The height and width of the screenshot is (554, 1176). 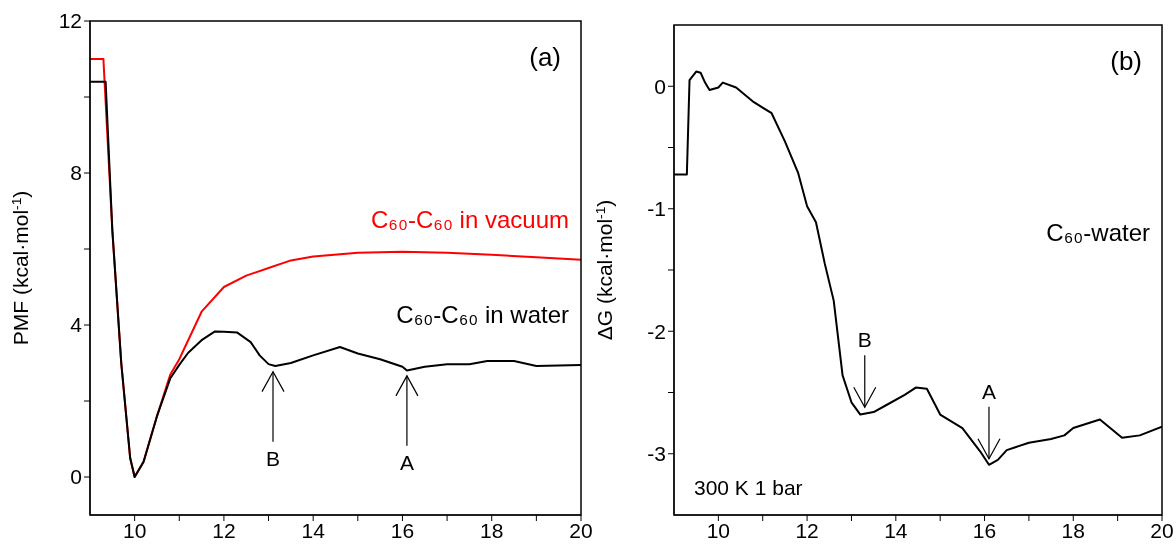 What do you see at coordinates (70, 21) in the screenshot?
I see `y-tick-label: 12` at bounding box center [70, 21].